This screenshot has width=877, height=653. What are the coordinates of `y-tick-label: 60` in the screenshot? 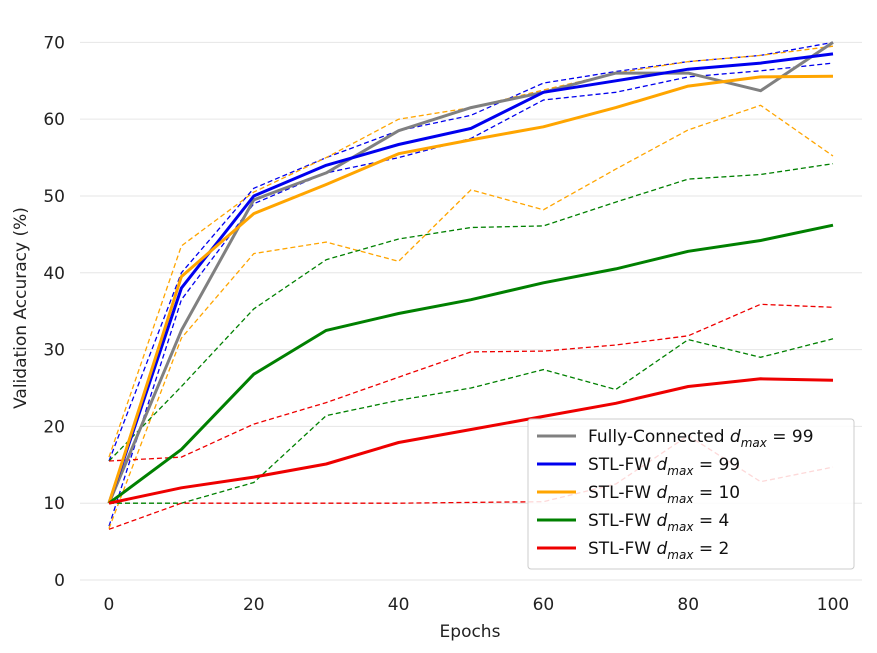 It's located at (54, 120).